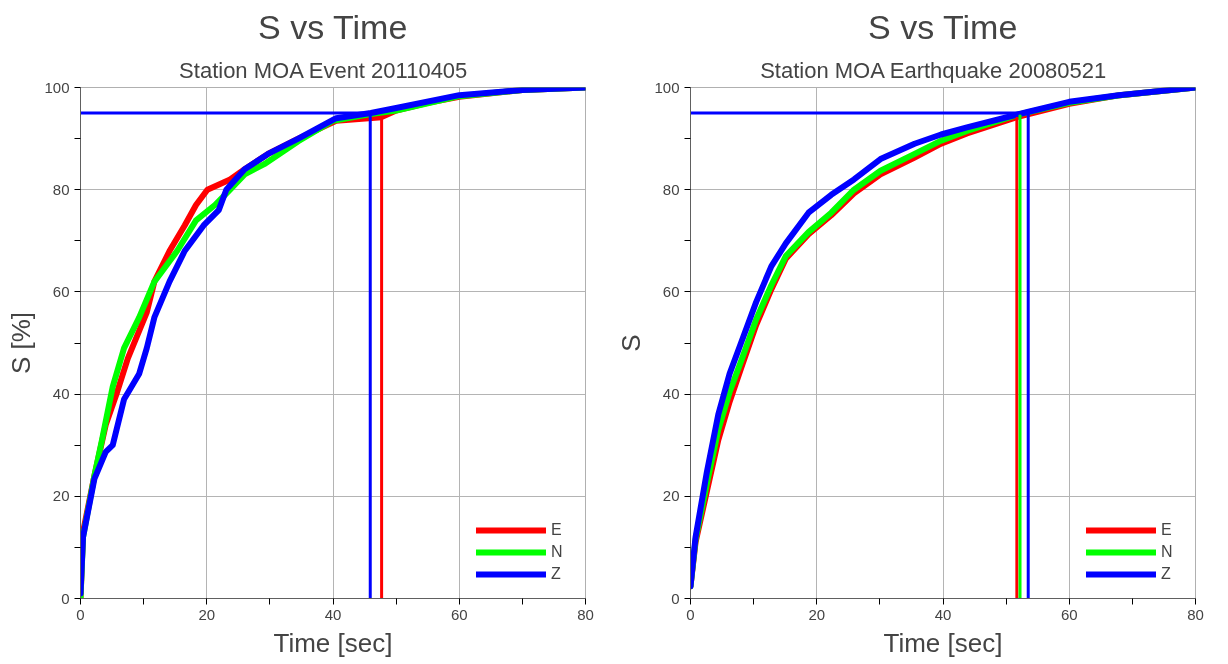 The image size is (1228, 664). I want to click on chart-subtitle: Station MOA Earthquake 20080521, so click(933, 70).